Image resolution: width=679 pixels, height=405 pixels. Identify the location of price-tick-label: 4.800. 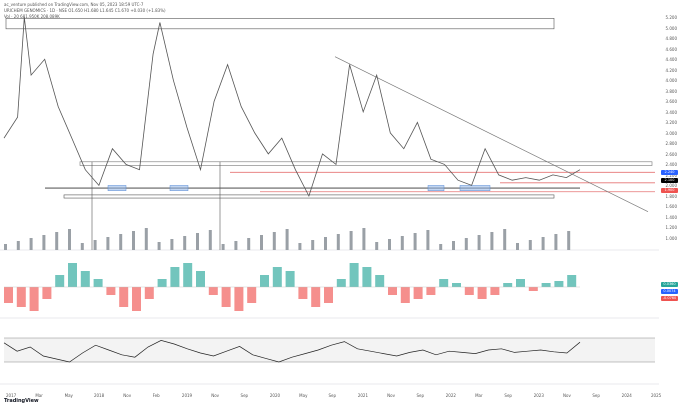
(671, 39).